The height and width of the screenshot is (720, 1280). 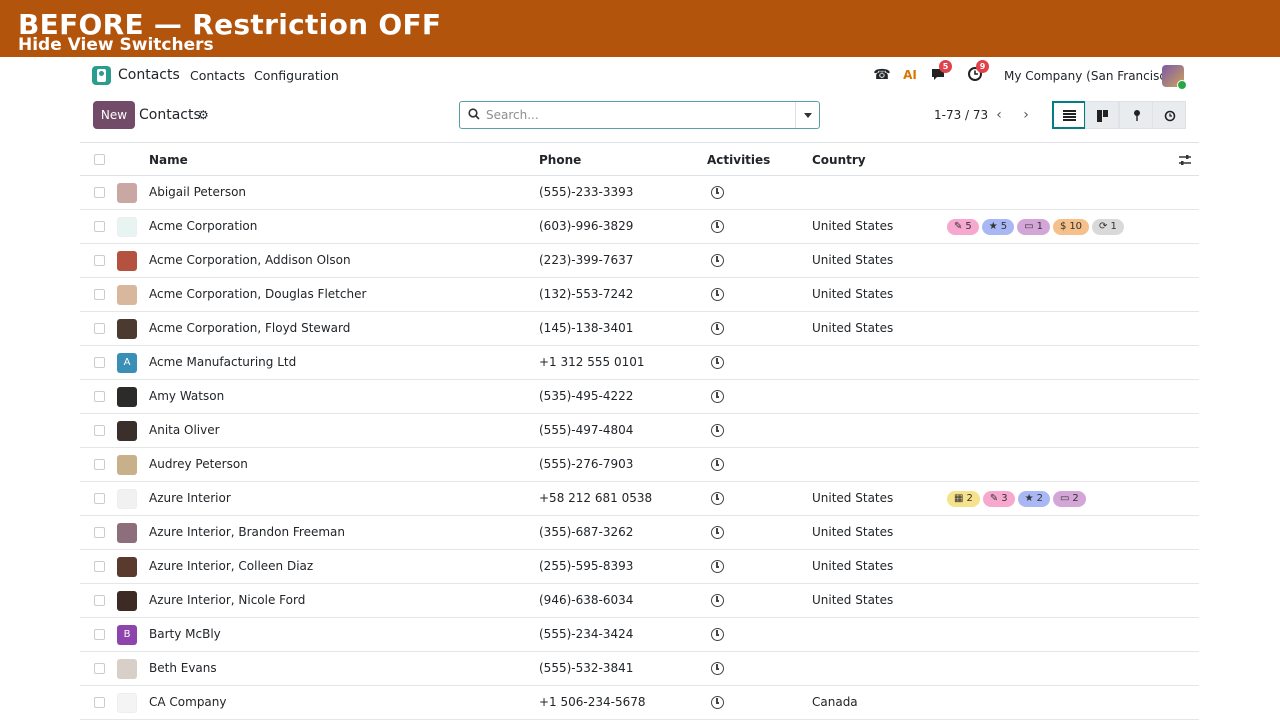 I want to click on map-view-button, so click(x=1136, y=115).